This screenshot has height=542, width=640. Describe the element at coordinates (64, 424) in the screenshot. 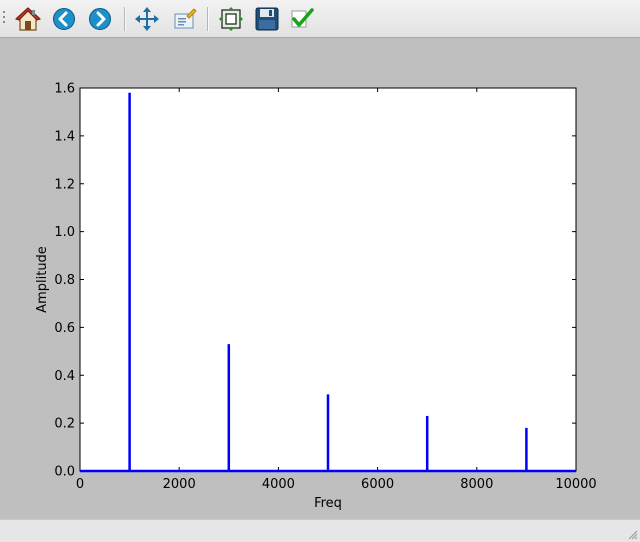

I see `y-tick-label: 0.2` at that location.